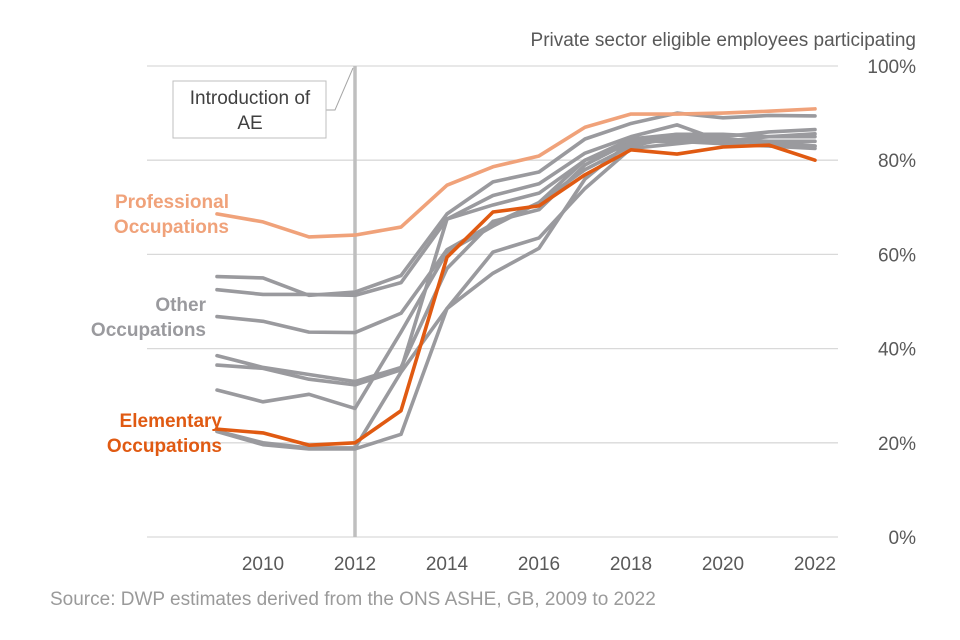 This screenshot has height=640, width=960. Describe the element at coordinates (263, 564) in the screenshot. I see `x-tick-label: 2010` at that location.